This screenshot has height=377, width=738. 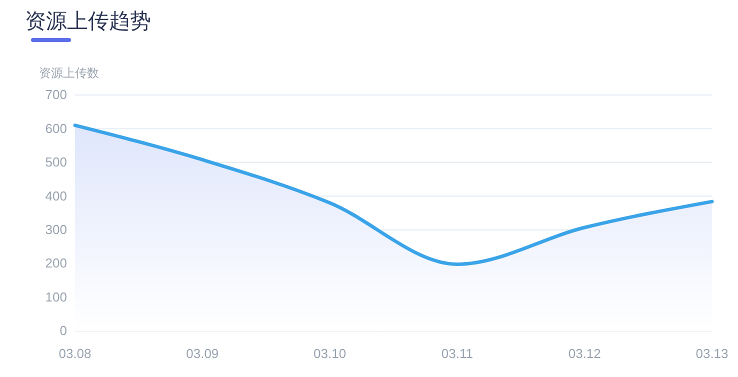 I want to click on y-tick-label: 500, so click(x=56, y=162).